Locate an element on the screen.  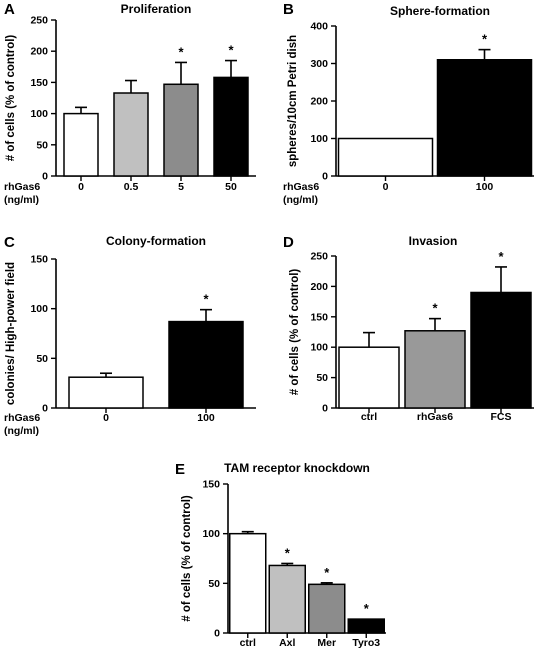
panel-b-y-tick-label: 400 is located at coordinates (319, 27).